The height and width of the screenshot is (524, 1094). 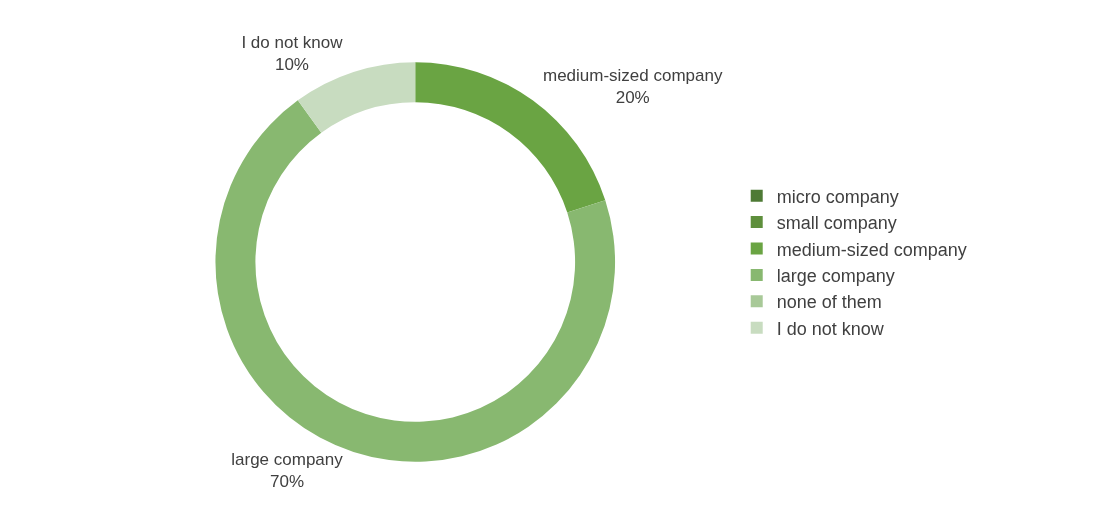 I want to click on legend-label: large company, so click(x=835, y=275).